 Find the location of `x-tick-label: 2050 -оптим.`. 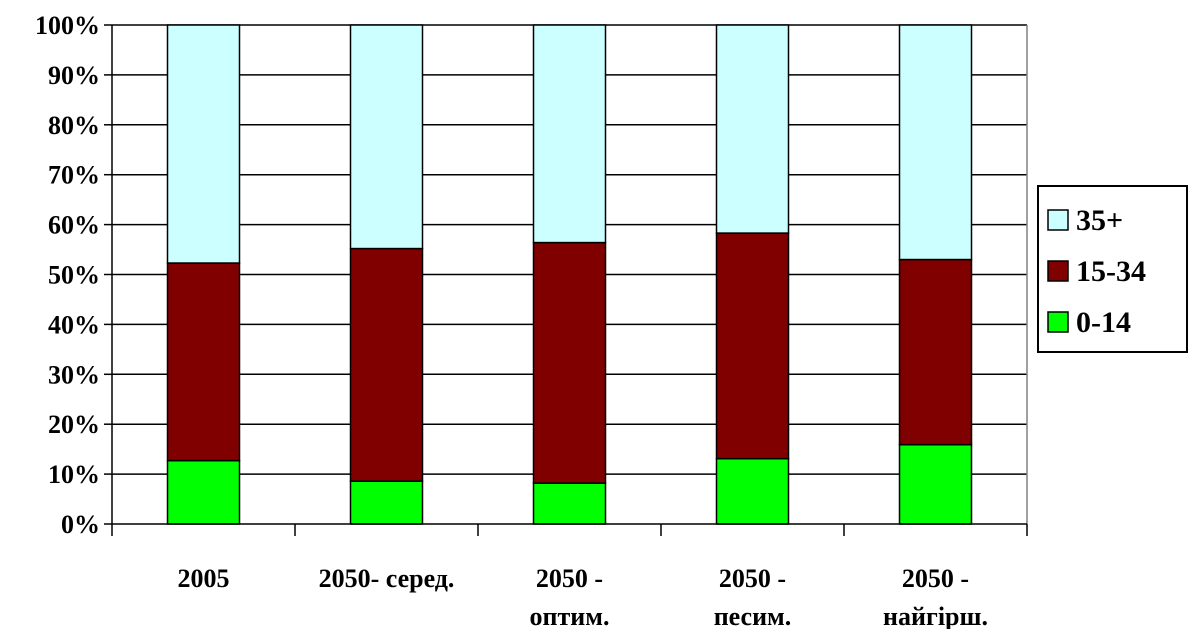

x-tick-label: 2050 -оптим. is located at coordinates (570, 596).